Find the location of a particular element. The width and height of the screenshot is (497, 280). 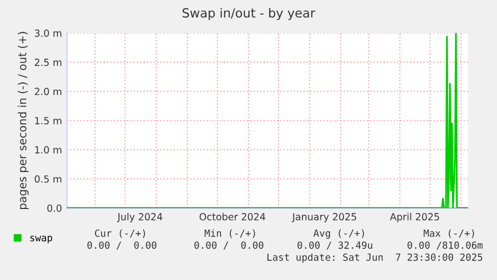

y-tick-label: 3.0 m is located at coordinates (48, 33).